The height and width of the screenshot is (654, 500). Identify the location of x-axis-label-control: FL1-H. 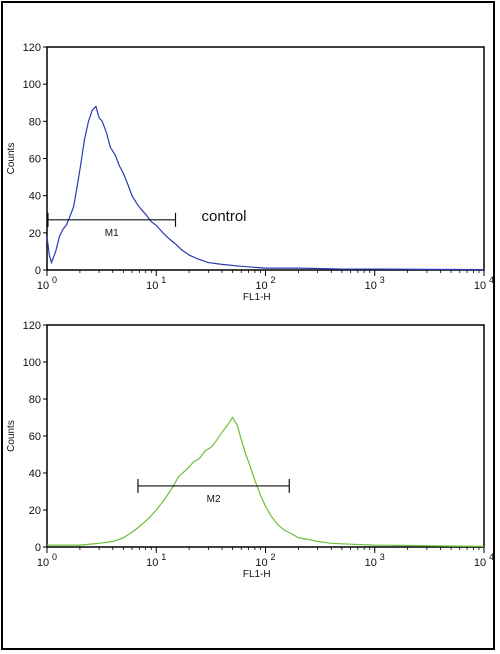
(257, 297).